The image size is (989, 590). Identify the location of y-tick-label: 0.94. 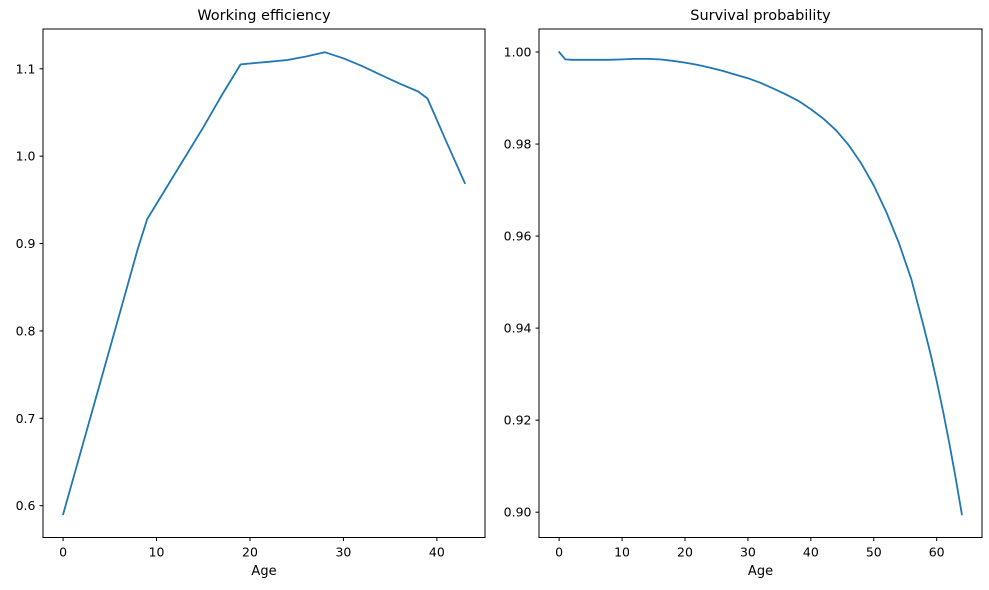
(518, 328).